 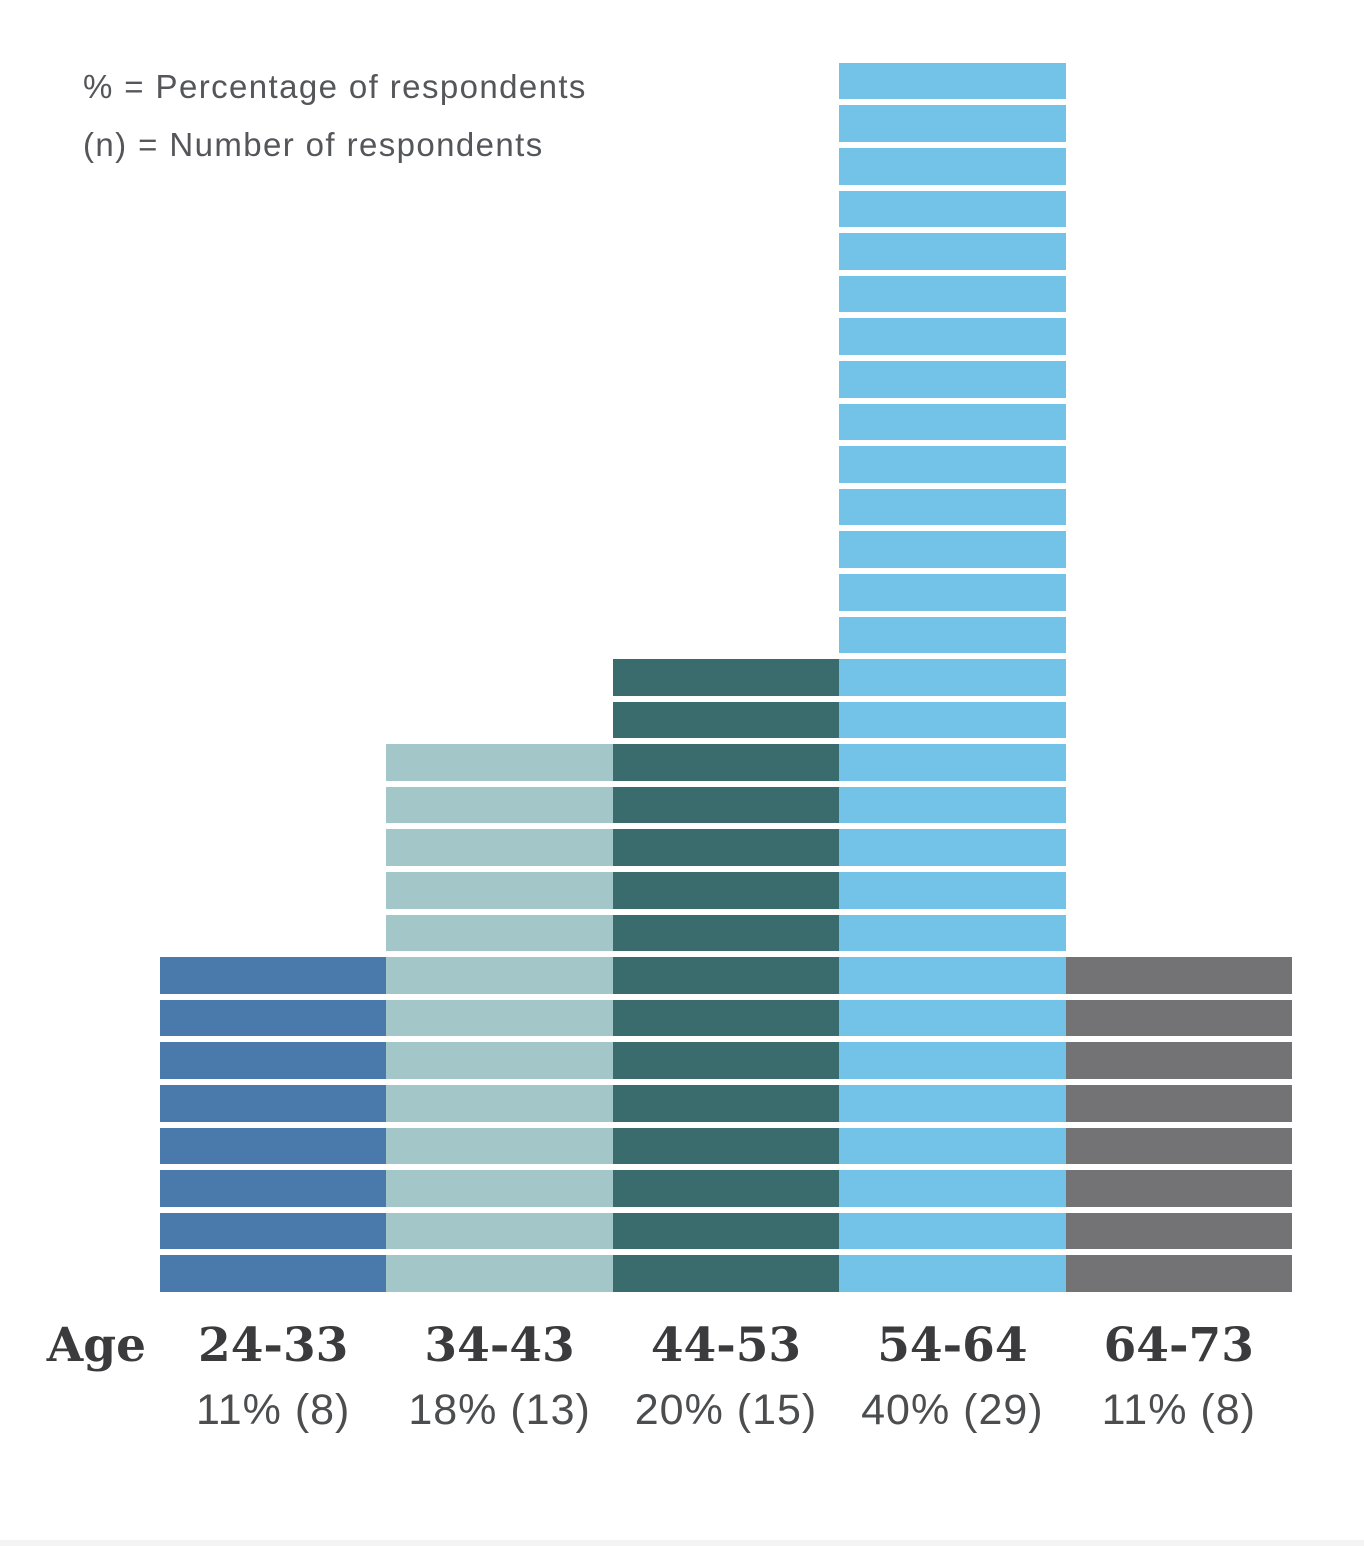 I want to click on x-axis-title: Age, so click(x=96, y=1345).